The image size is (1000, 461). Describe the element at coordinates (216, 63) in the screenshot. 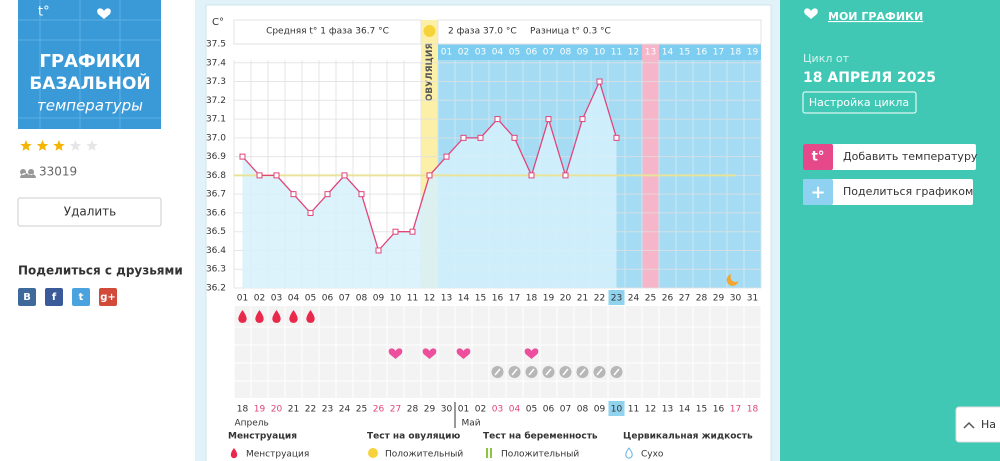

I see `y-tick-label: 37.4` at that location.